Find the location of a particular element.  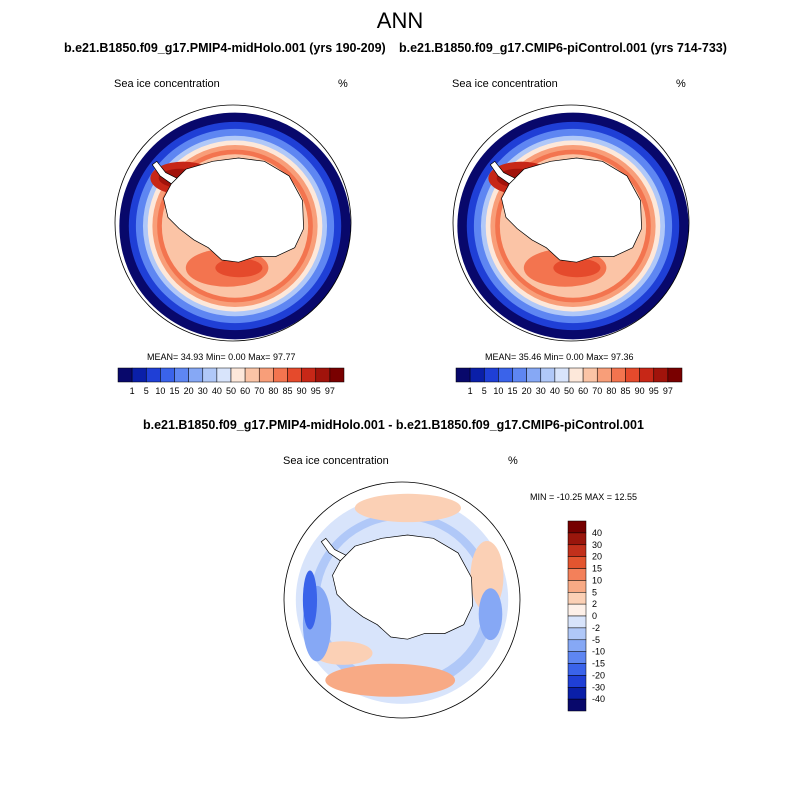

panel2-max-label: Max= is located at coordinates (597, 357).